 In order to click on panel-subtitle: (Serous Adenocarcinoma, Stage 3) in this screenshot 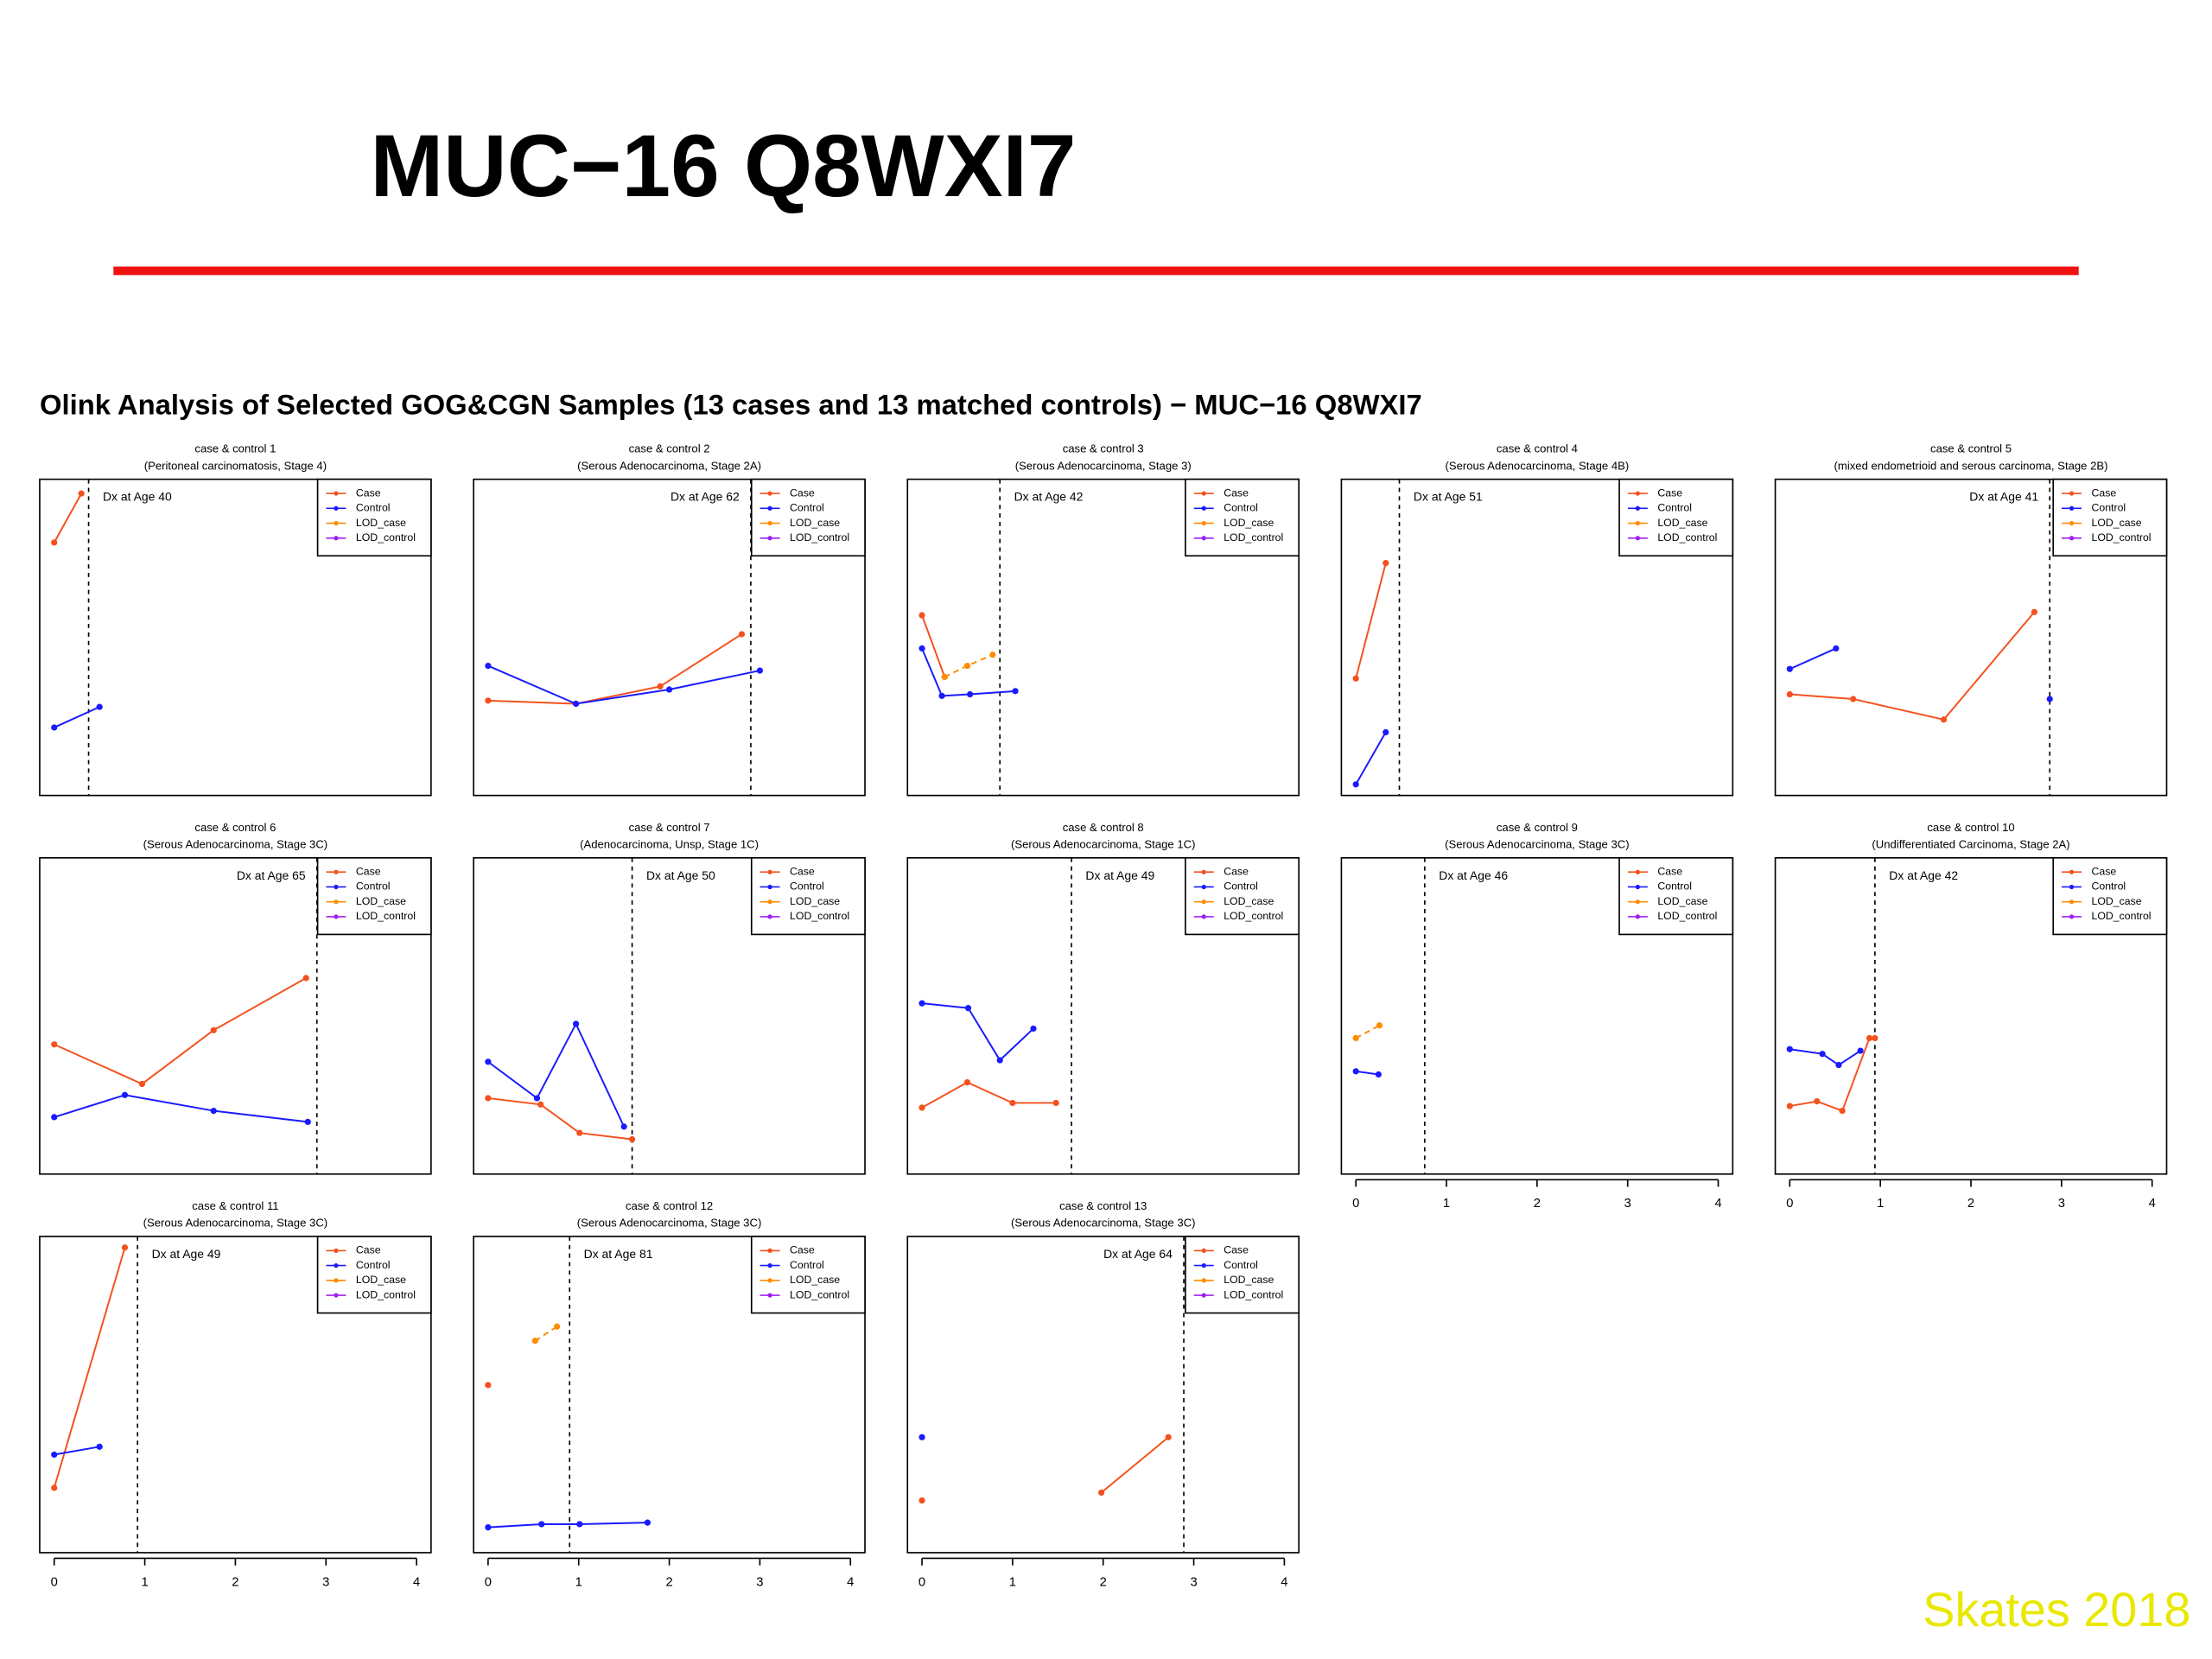, I will do `click(1103, 465)`.